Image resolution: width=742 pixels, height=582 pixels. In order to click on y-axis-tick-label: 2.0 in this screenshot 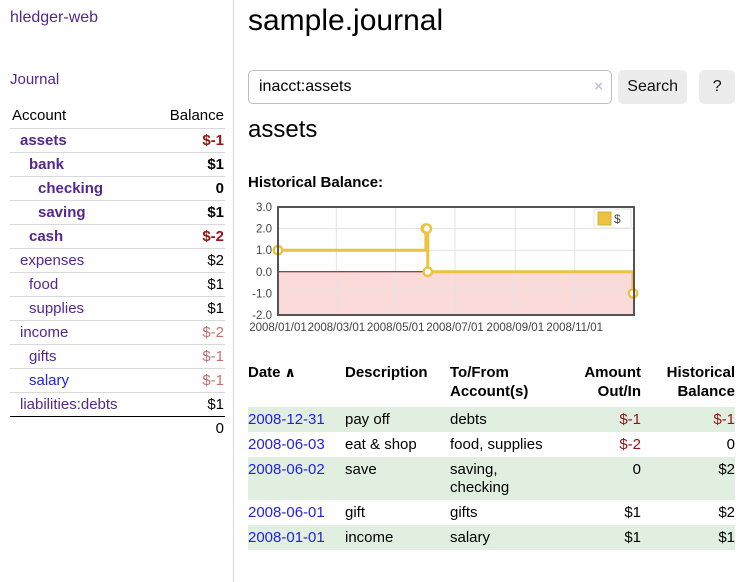, I will do `click(264, 230)`.